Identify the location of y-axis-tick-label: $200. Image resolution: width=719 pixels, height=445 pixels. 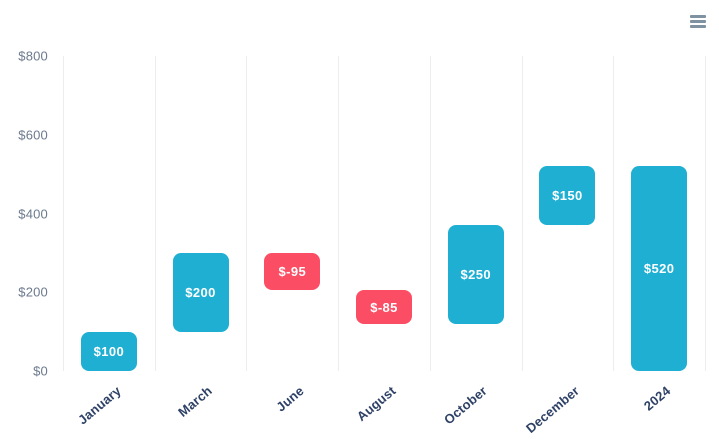
(33, 292).